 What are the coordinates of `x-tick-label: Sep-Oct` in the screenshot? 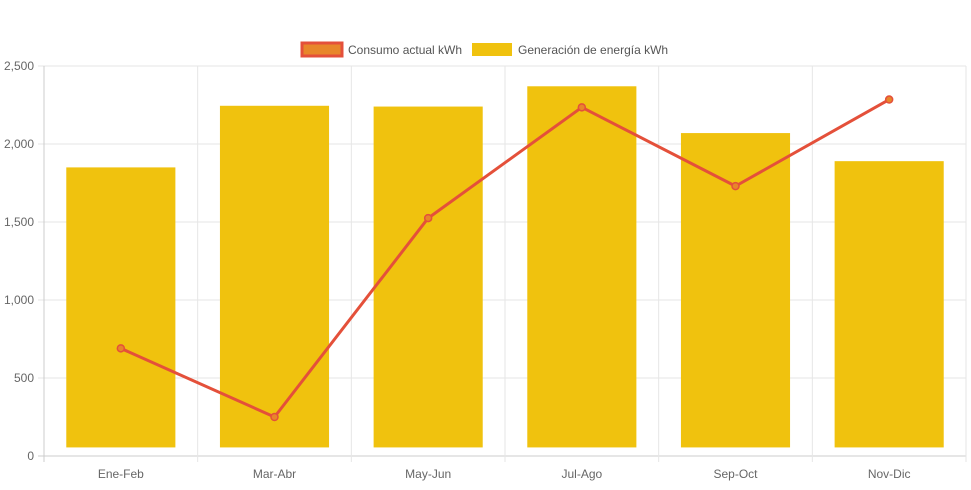 It's located at (735, 474).